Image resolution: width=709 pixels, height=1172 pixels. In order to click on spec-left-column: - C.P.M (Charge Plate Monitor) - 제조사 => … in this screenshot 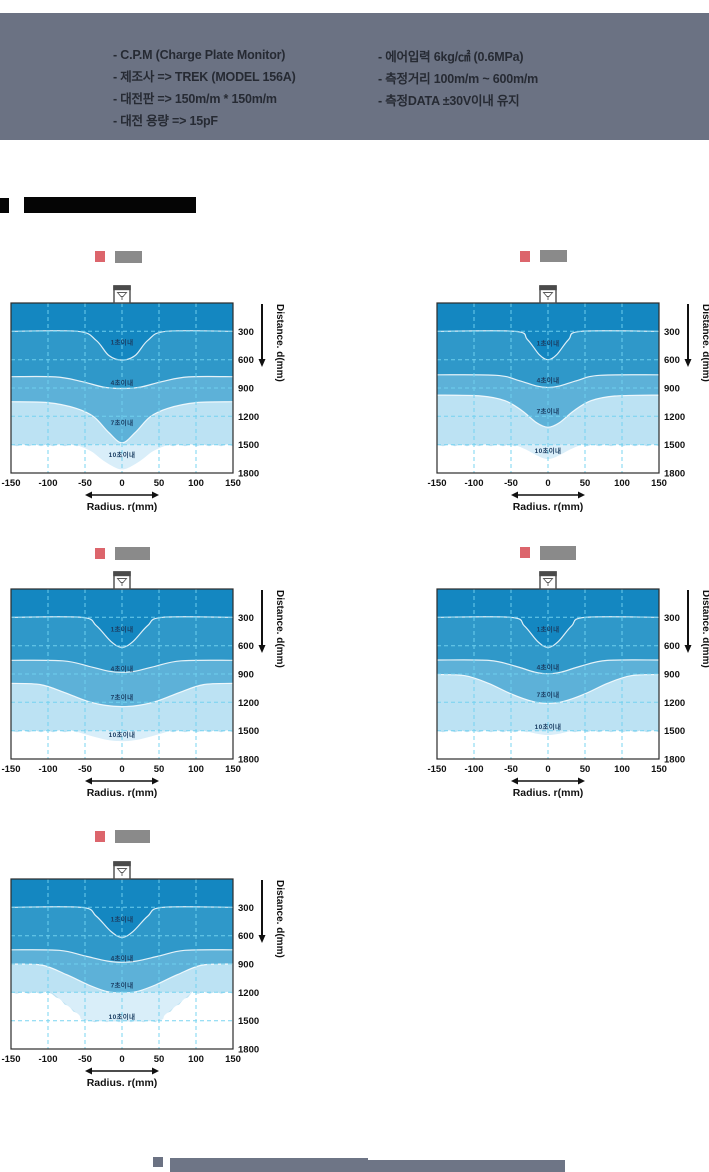, I will do `click(204, 88)`.